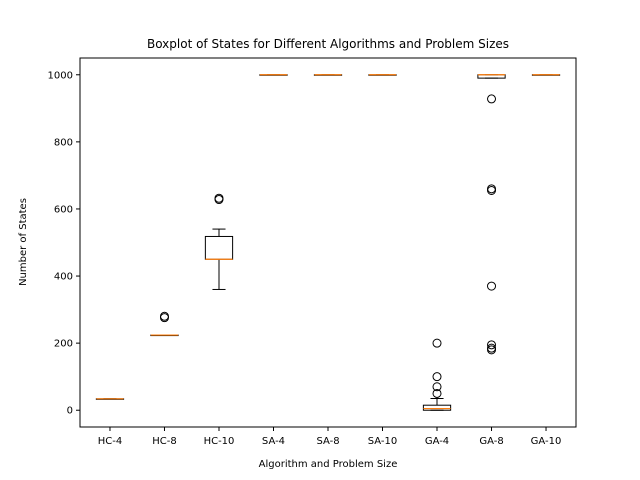 This screenshot has height=480, width=640. What do you see at coordinates (328, 464) in the screenshot?
I see `x-axis-label: Algorithm and Problem Size` at bounding box center [328, 464].